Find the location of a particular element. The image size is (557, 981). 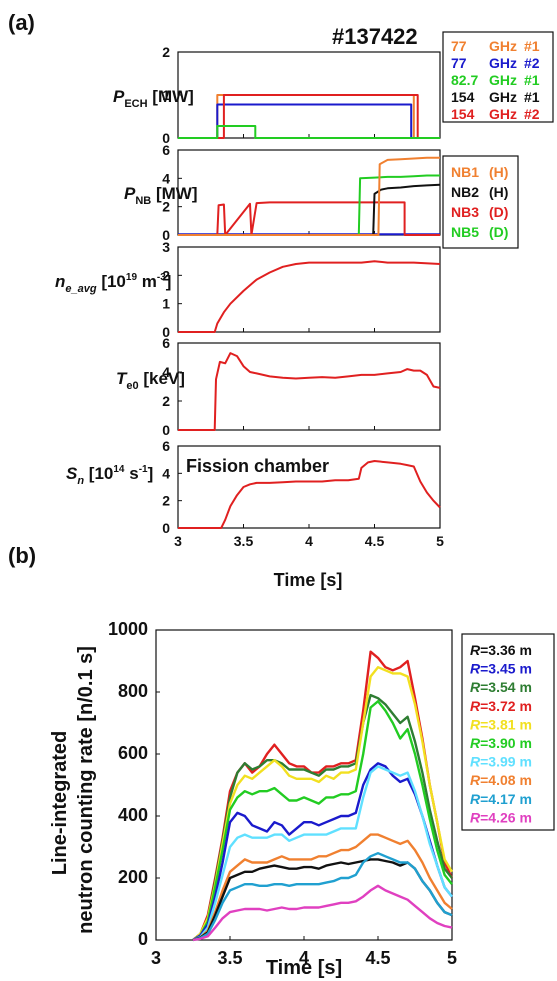

neutron-ytick-label: 800 is located at coordinates (133, 691).